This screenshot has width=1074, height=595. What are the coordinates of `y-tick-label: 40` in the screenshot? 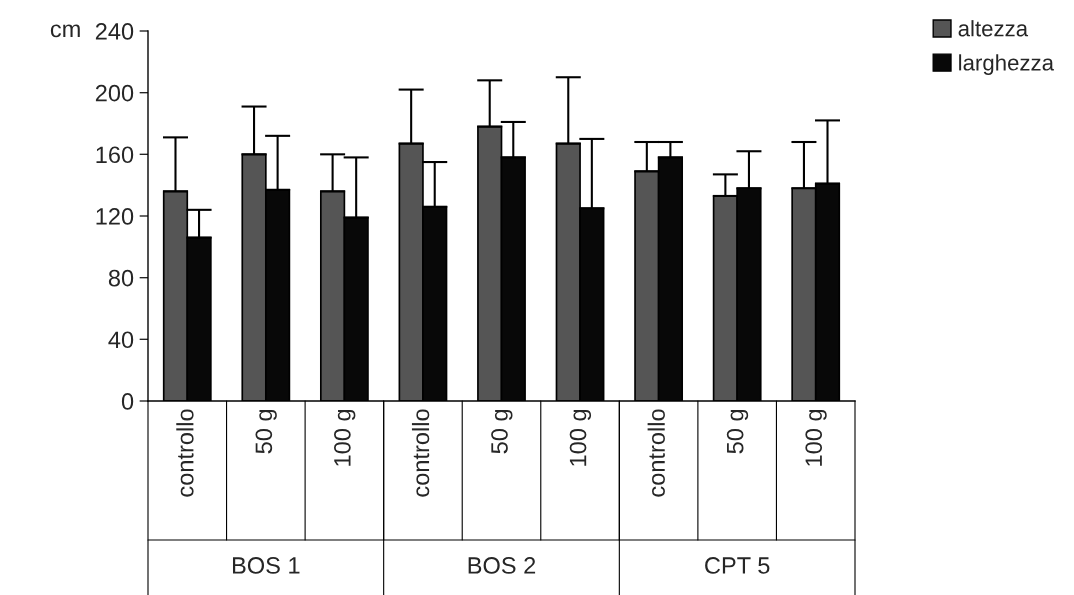 It's located at (121, 340).